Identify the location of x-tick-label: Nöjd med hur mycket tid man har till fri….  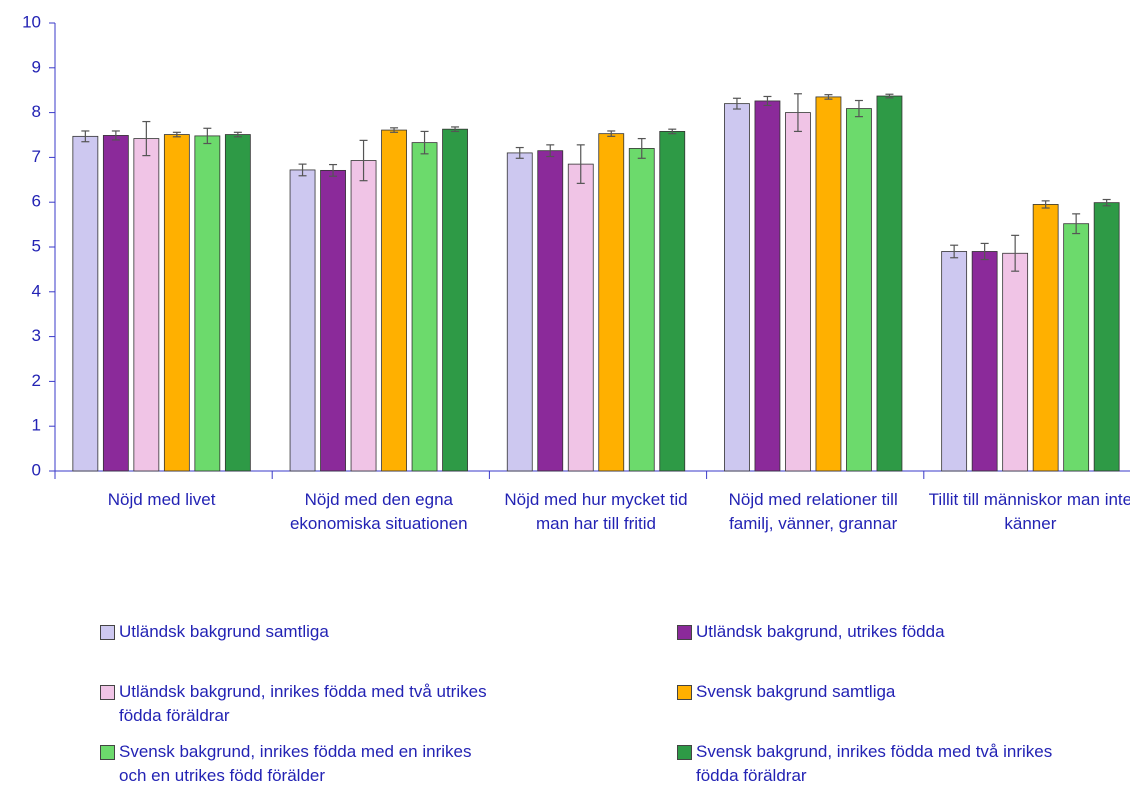
(596, 511).